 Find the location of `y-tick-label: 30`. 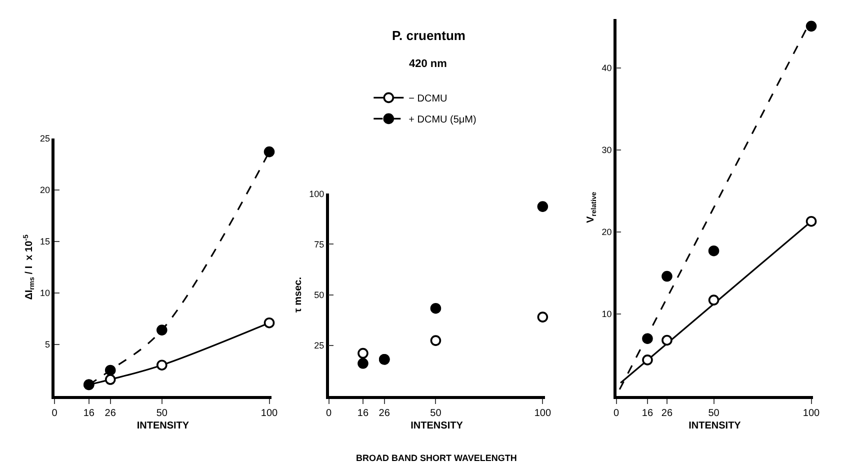

y-tick-label: 30 is located at coordinates (607, 150).